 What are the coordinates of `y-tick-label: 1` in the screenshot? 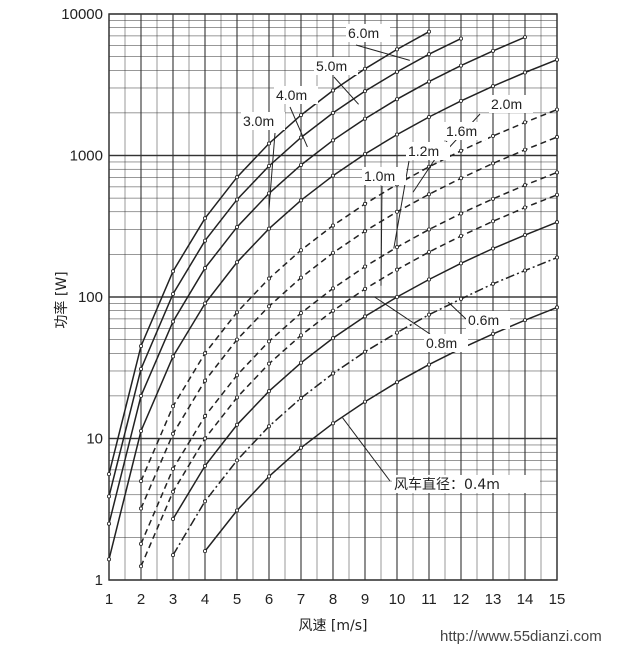 It's located at (99, 580).